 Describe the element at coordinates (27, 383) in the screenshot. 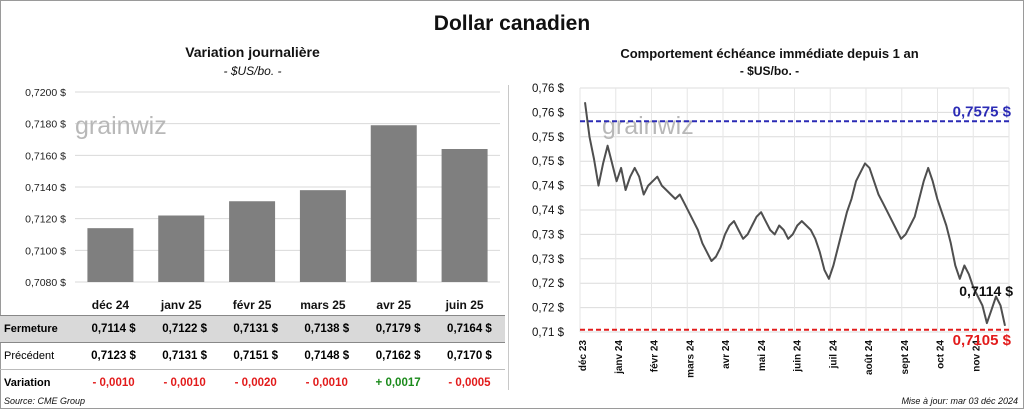

I see `row-label: Variation` at that location.